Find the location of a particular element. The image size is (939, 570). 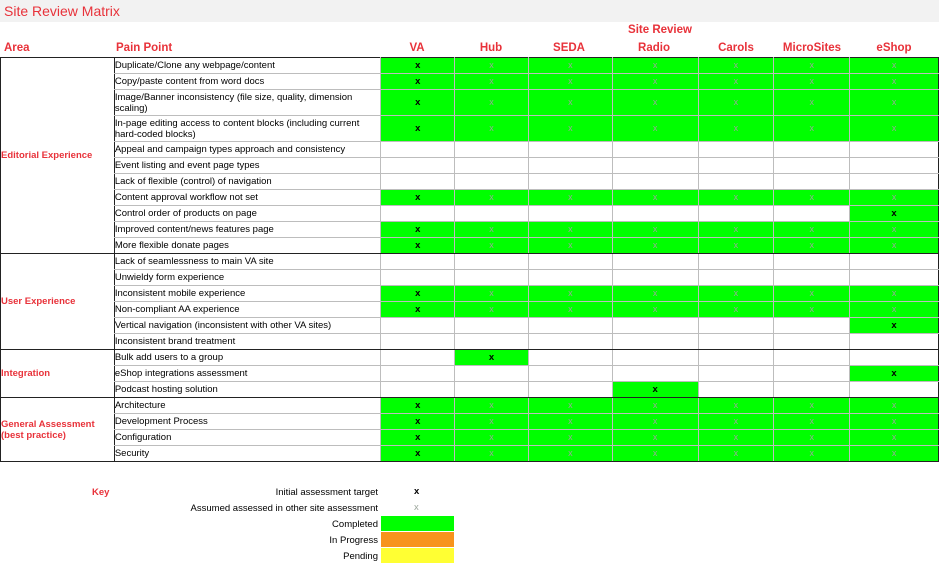

pain-point-cell: Podcast hosting solution is located at coordinates (247, 389).